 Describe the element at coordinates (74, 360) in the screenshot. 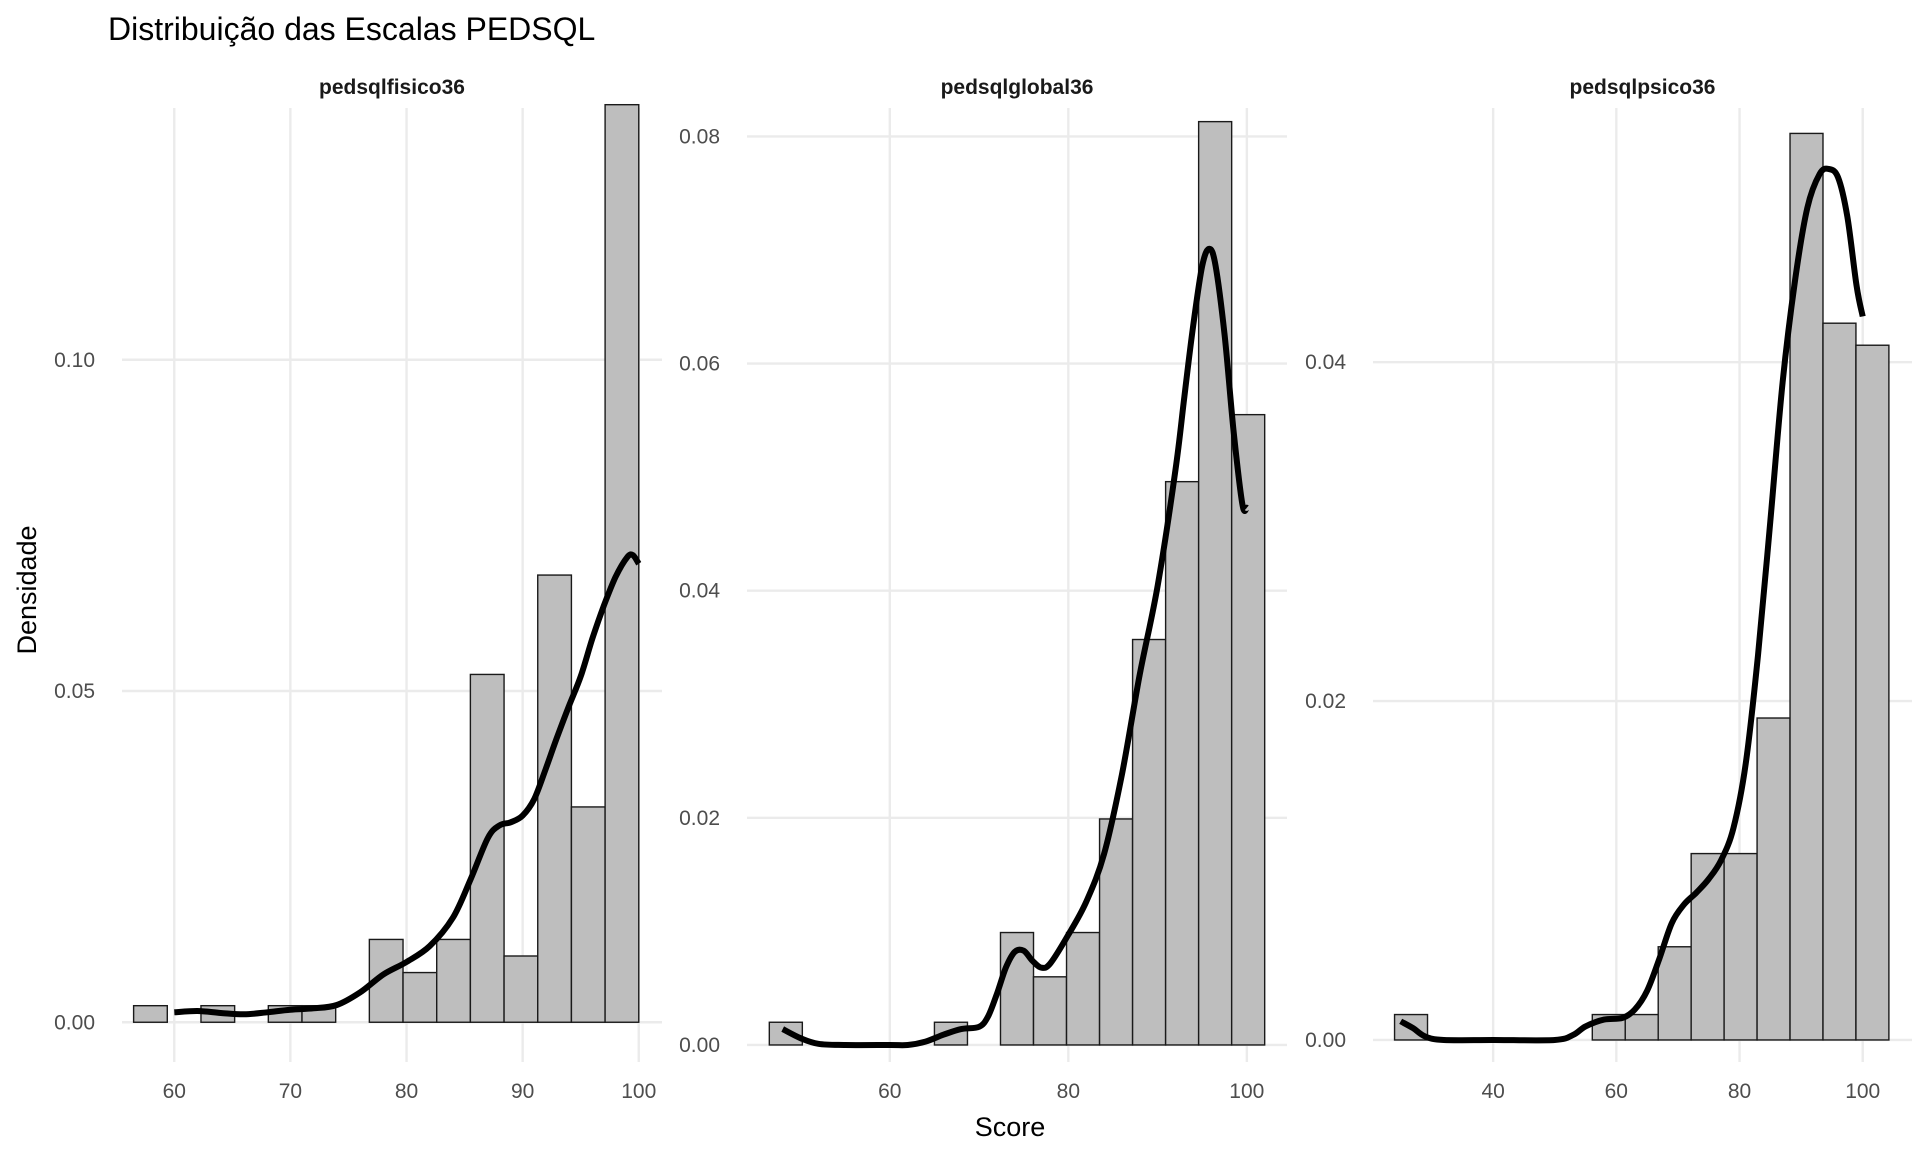

I see `y-tick-label: 0.10` at that location.